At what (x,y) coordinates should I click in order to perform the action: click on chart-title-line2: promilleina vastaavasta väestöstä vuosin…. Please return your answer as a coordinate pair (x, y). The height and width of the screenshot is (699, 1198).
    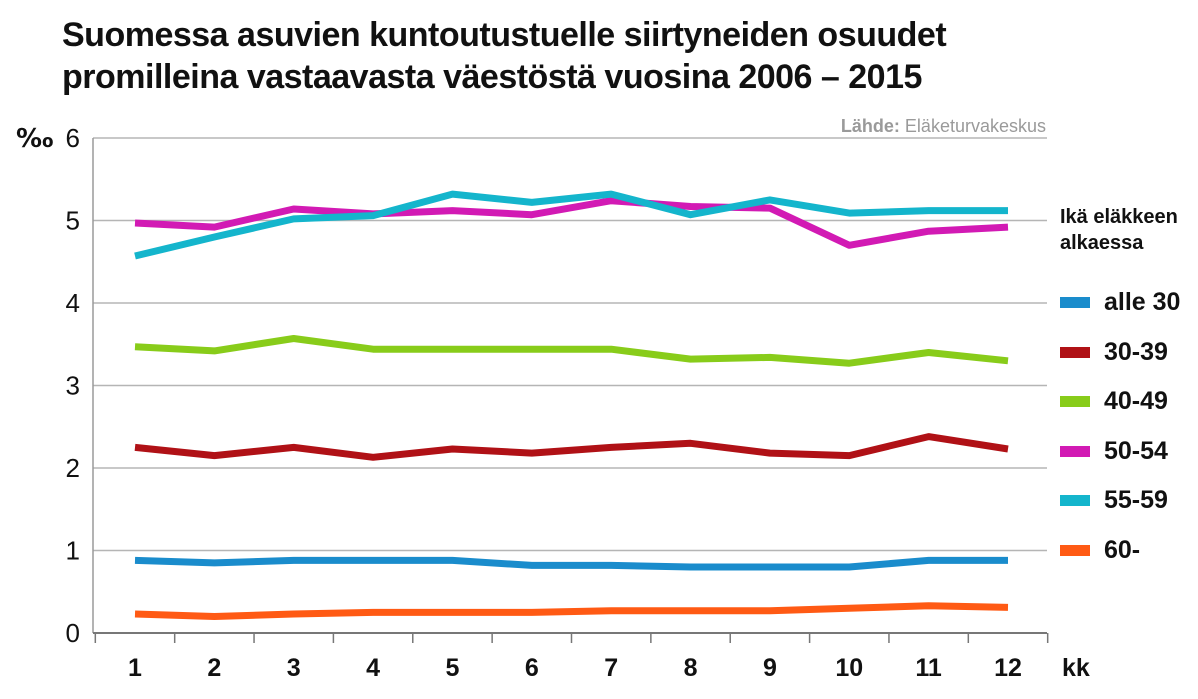
    Looking at the image, I should click on (492, 77).